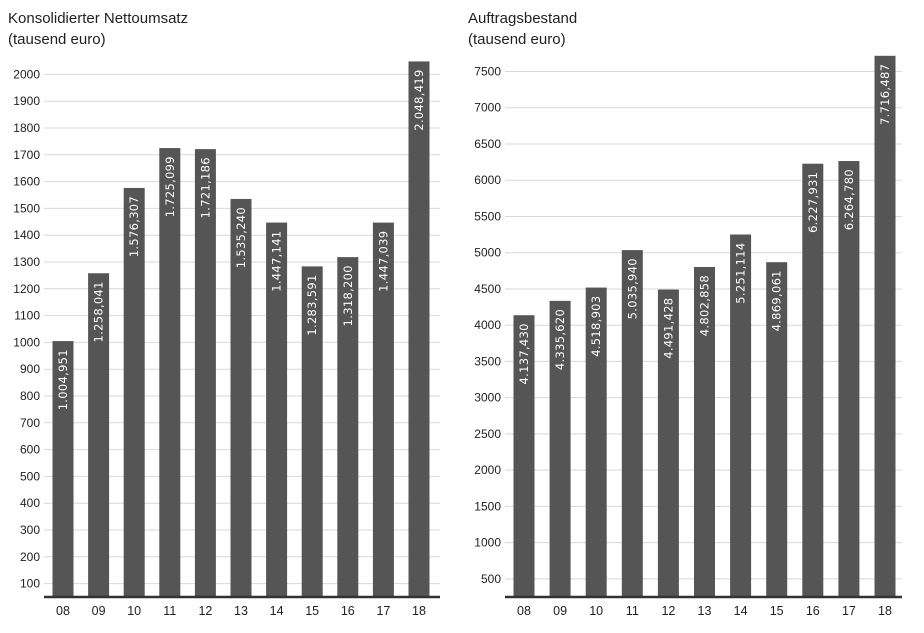 Image resolution: width=924 pixels, height=633 pixels. I want to click on chart2-data-label: 6.227,931, so click(813, 202).